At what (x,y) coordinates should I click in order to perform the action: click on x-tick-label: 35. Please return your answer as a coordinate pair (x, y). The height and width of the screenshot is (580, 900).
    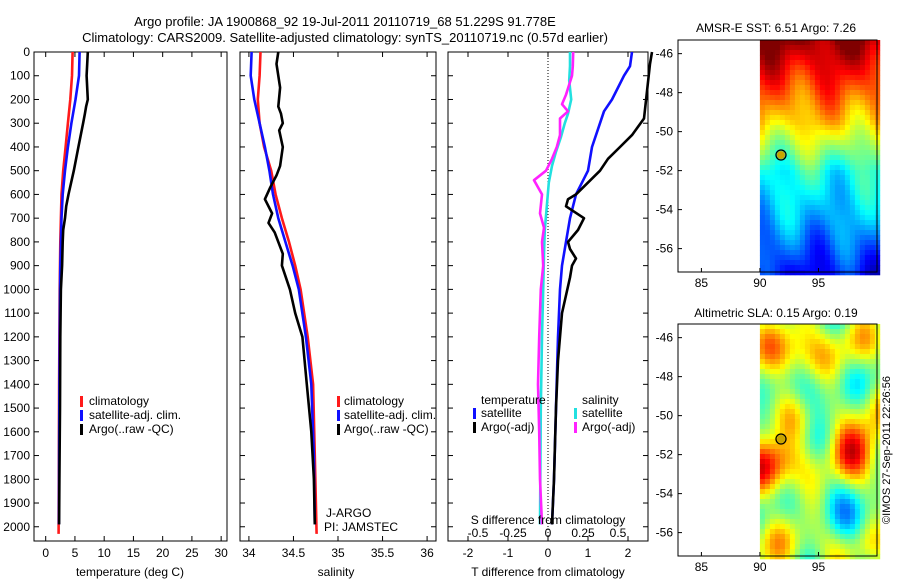
    Looking at the image, I should click on (338, 553).